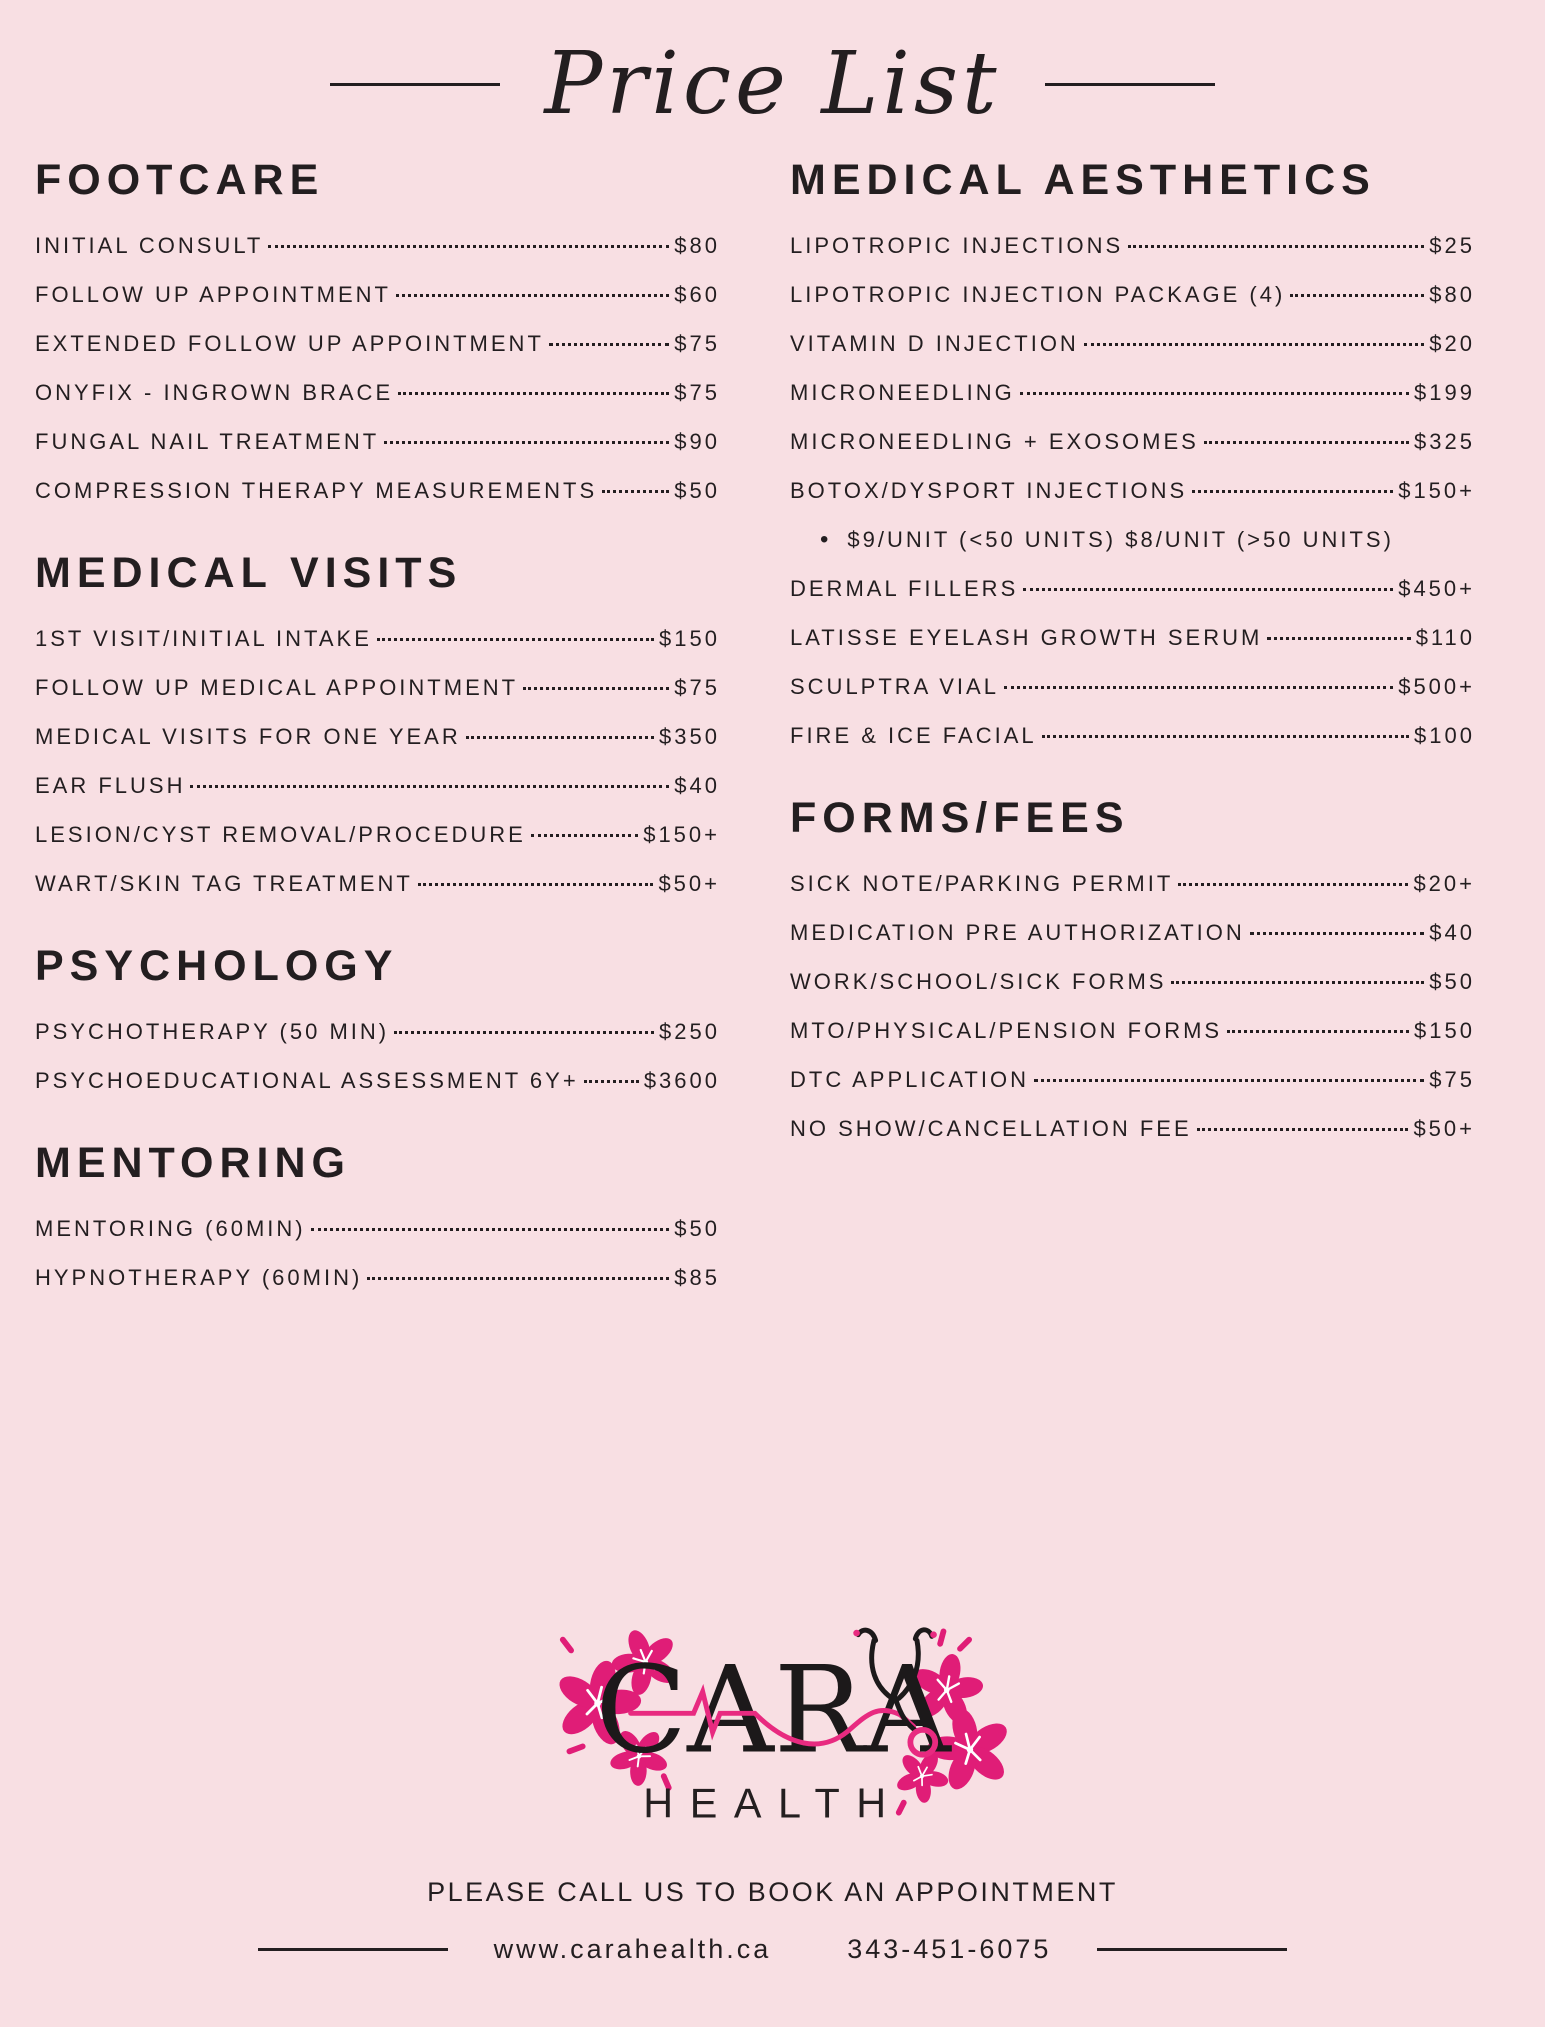 This screenshot has width=1545, height=2027. Describe the element at coordinates (207, 441) in the screenshot. I see `service-label: FUNGAL NAIL TREATMENT` at that location.